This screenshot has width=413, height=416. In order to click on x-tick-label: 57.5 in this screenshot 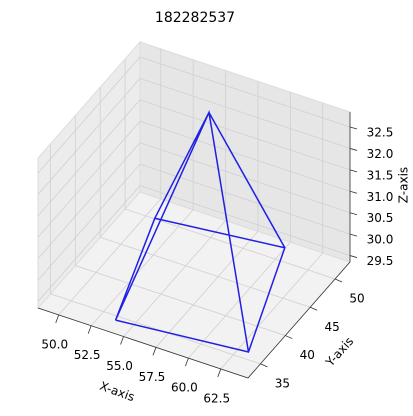, I will do `click(152, 377)`.